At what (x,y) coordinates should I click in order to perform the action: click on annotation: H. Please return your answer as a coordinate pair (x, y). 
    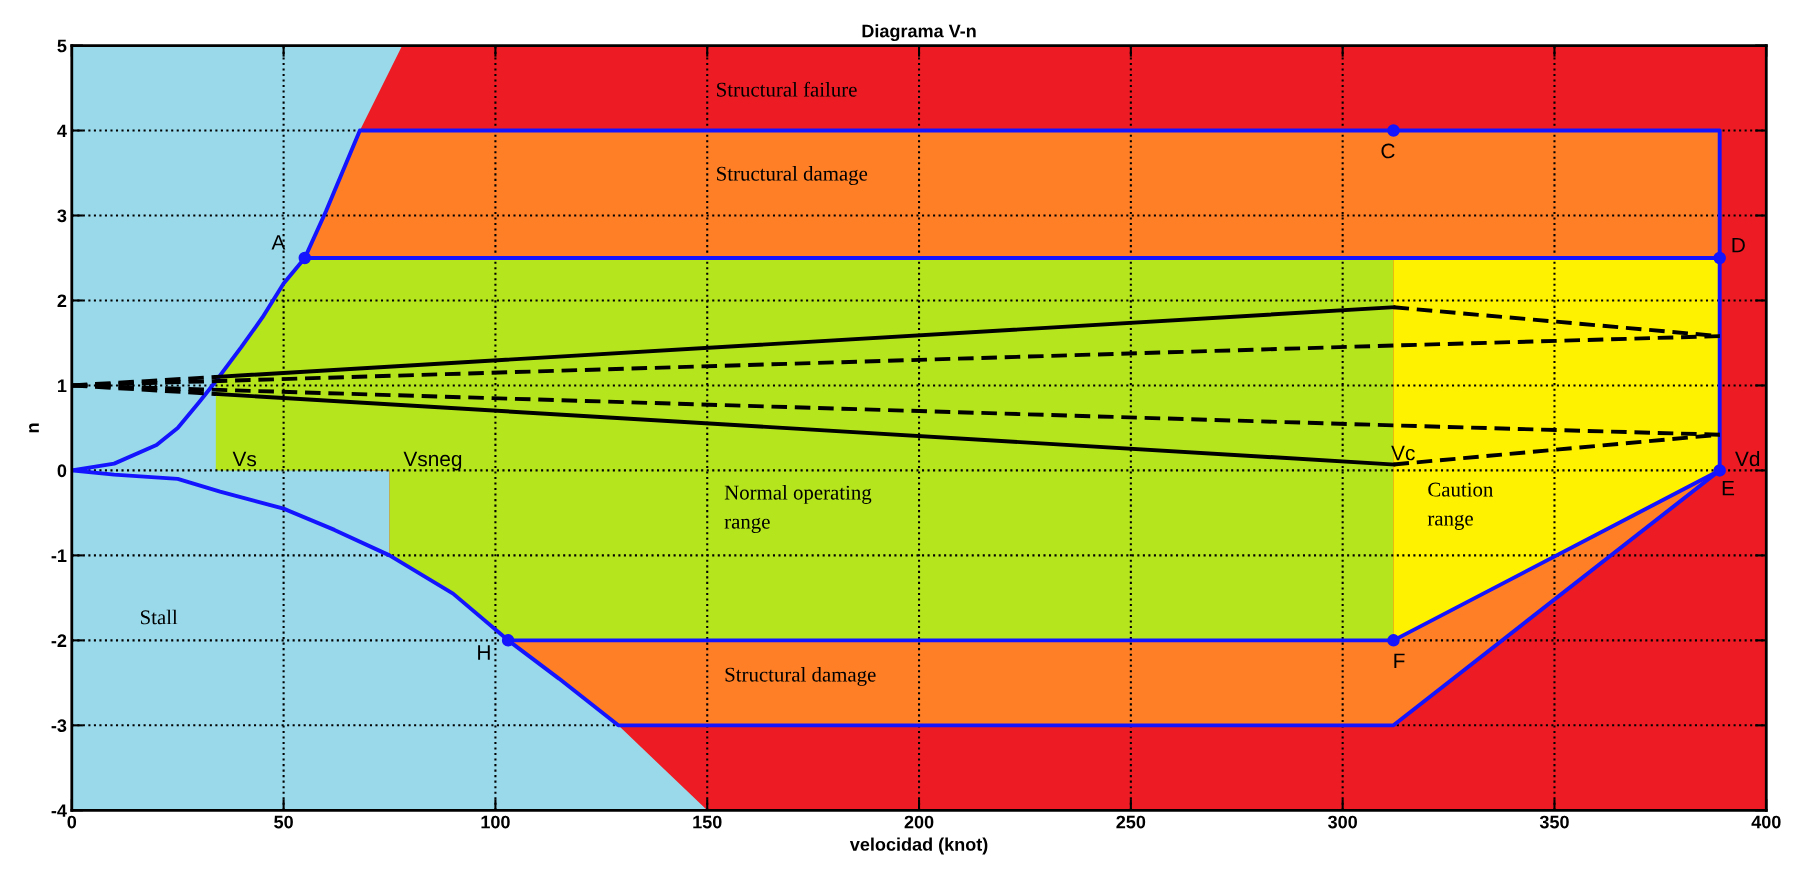
    Looking at the image, I should click on (484, 652).